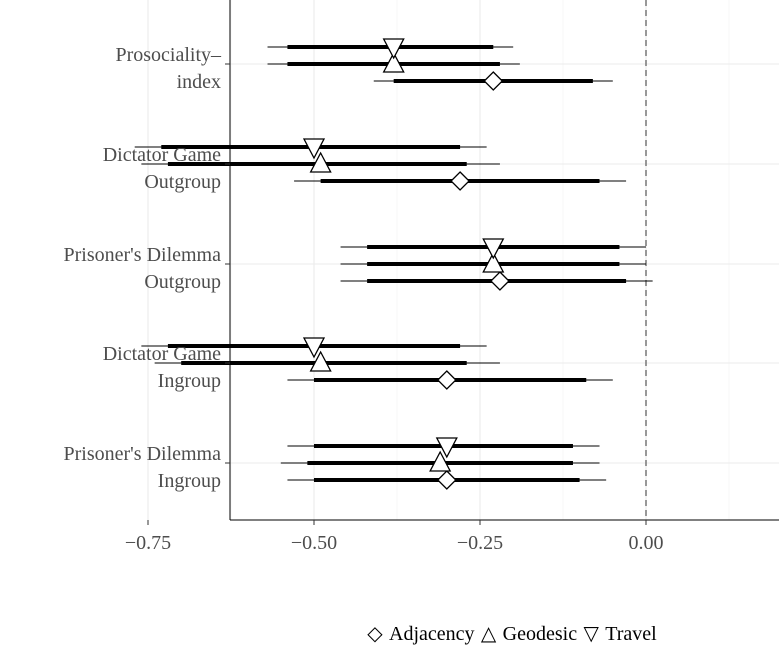 The height and width of the screenshot is (647, 779). Describe the element at coordinates (432, 634) in the screenshot. I see `legend-label-adjacency: Adjacency` at that location.